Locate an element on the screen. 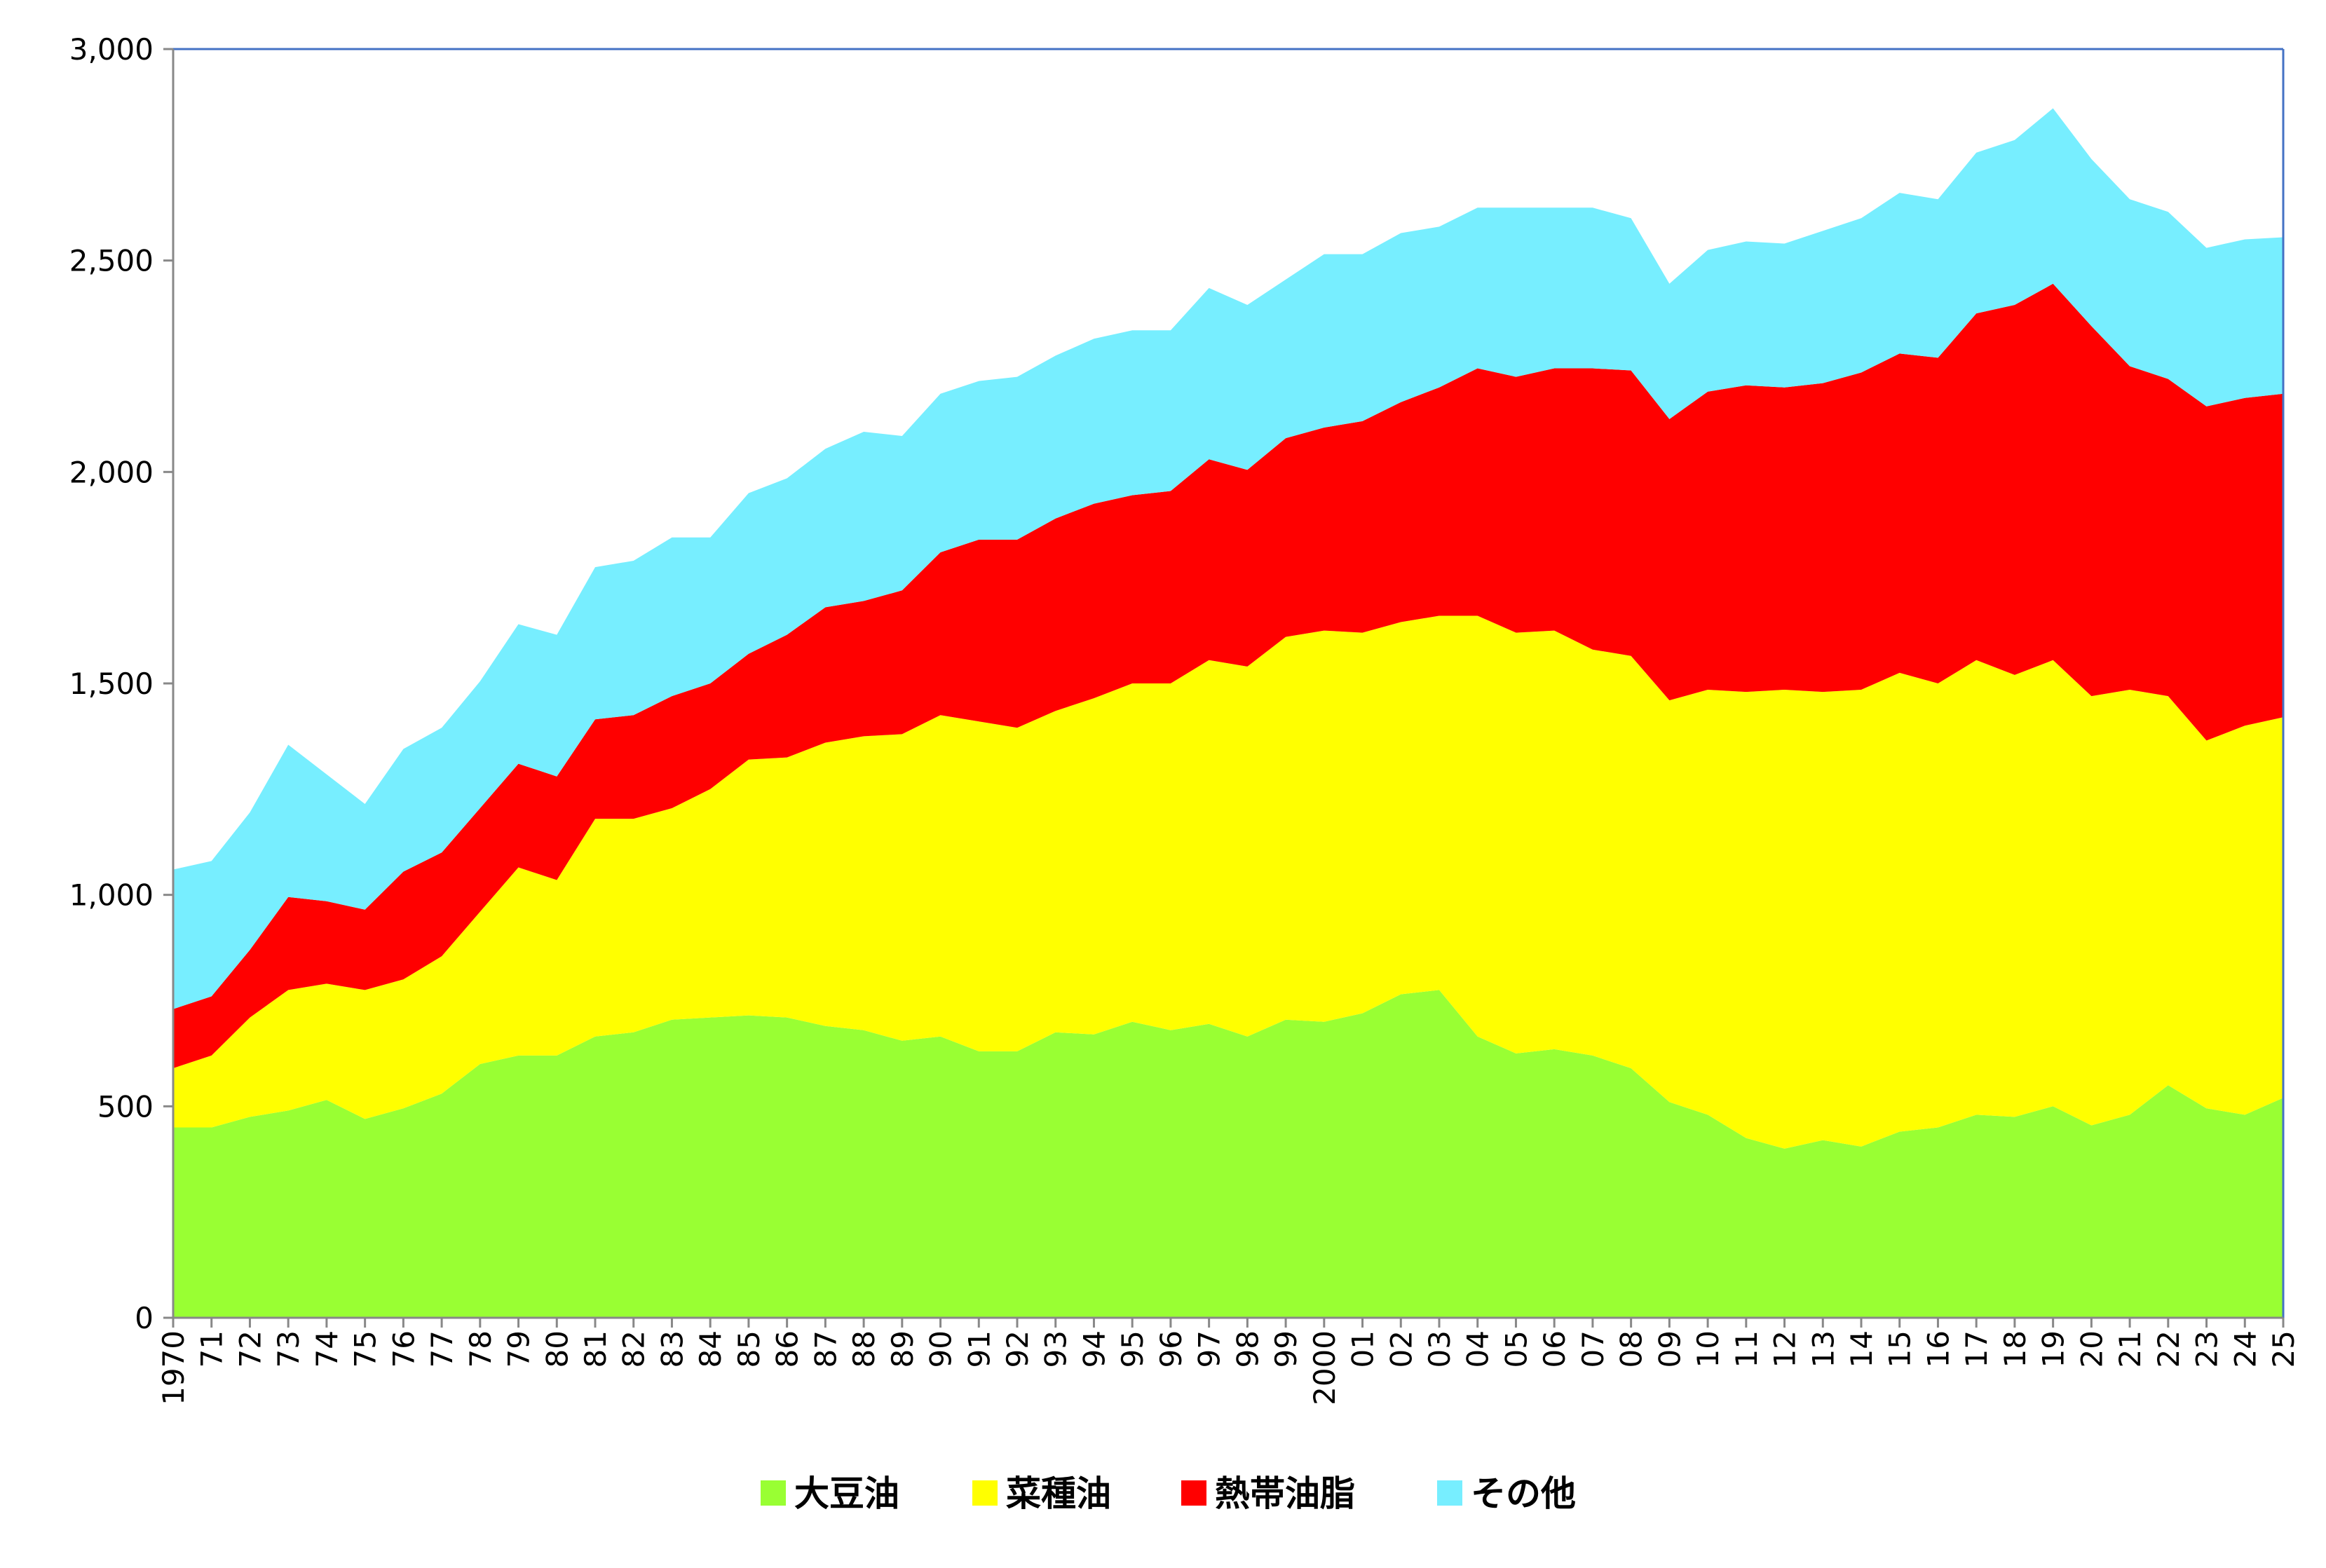  x-tick-label: 78 is located at coordinates (480, 1349).